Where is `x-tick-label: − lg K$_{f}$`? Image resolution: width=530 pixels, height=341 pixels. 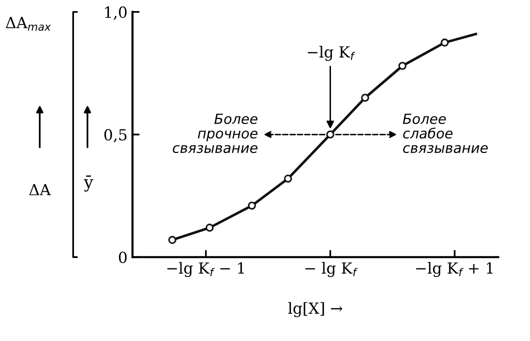 x-tick-label: − lg K$_{f}$ is located at coordinates (331, 269).